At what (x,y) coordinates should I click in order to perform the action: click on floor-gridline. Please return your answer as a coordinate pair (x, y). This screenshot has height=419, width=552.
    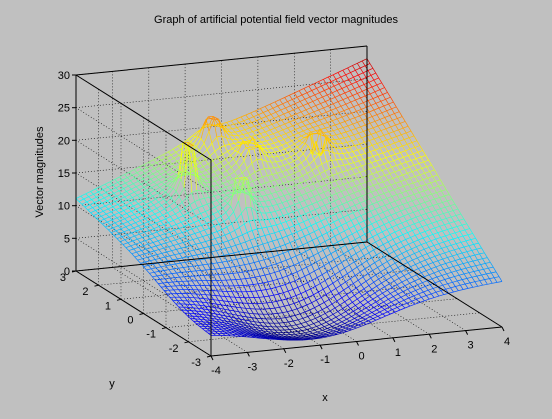
    Looking at the image, I should click on (289, 299).